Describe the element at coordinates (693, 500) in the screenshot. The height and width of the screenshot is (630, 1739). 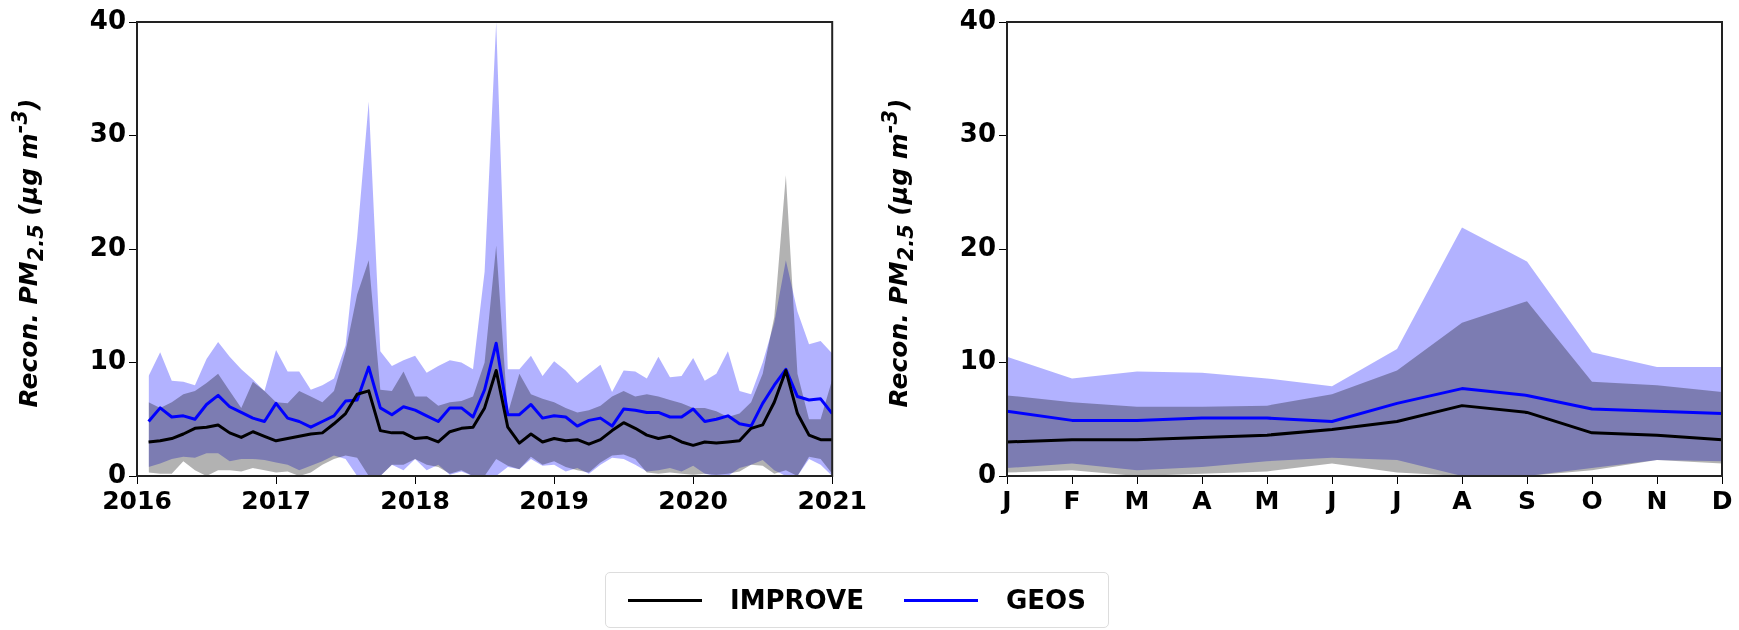
I see `x-tick-label: 2020` at that location.